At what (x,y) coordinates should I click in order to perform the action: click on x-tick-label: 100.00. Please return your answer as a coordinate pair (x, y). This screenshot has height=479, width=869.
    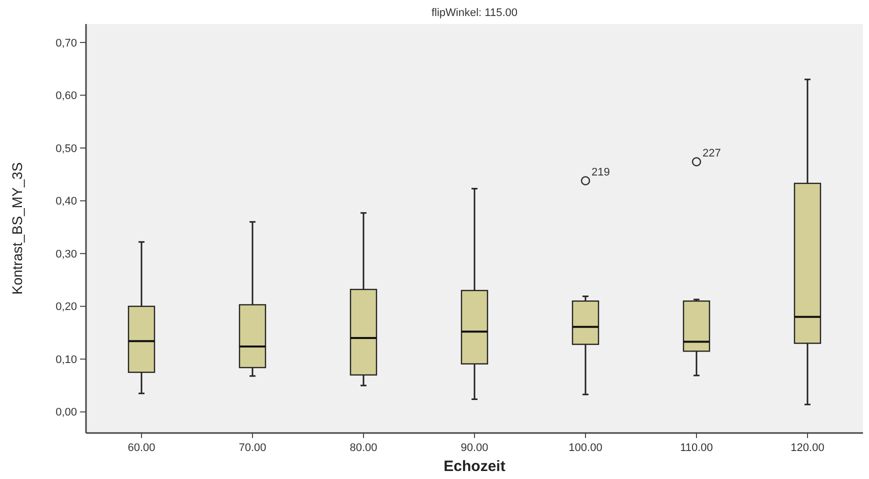
    Looking at the image, I should click on (585, 448).